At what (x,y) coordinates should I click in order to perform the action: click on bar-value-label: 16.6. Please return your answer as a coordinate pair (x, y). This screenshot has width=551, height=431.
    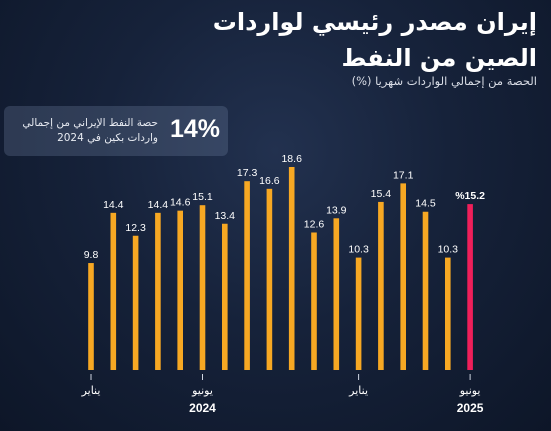
    Looking at the image, I should click on (269, 181).